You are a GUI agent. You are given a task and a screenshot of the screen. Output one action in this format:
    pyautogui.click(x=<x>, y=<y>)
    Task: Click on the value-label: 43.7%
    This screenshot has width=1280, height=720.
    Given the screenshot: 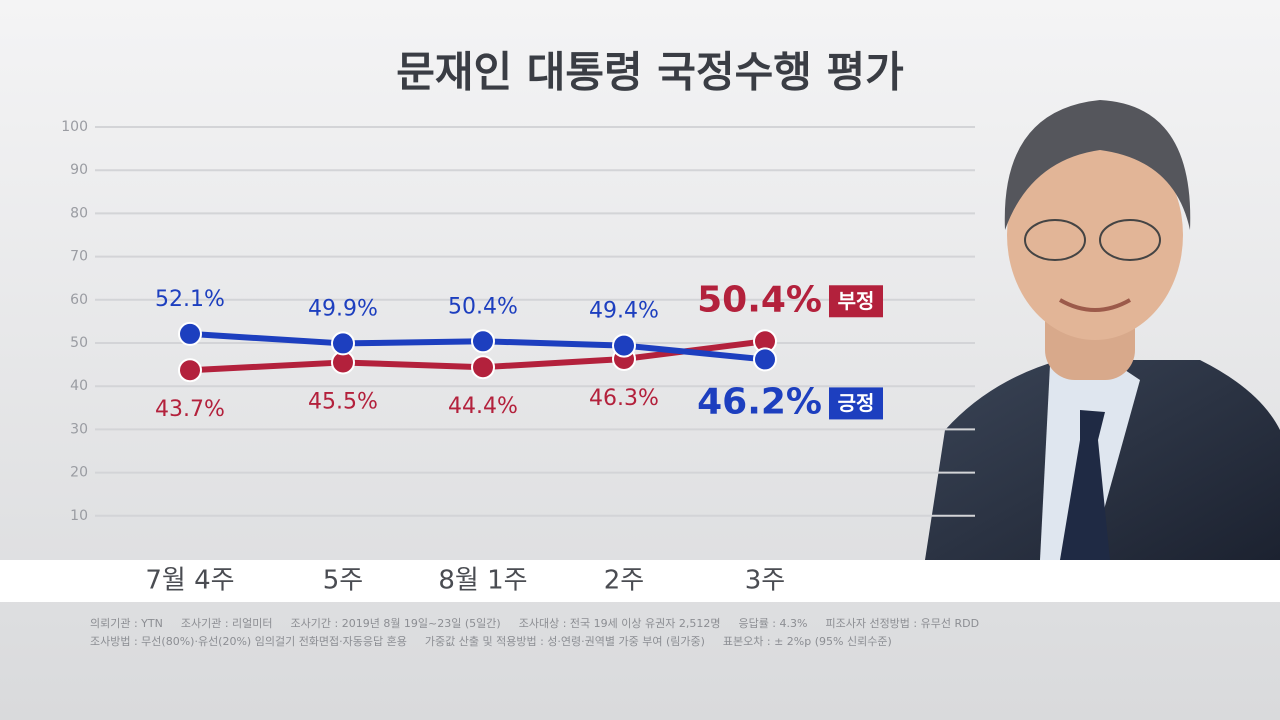 What is the action you would take?
    pyautogui.click(x=190, y=409)
    